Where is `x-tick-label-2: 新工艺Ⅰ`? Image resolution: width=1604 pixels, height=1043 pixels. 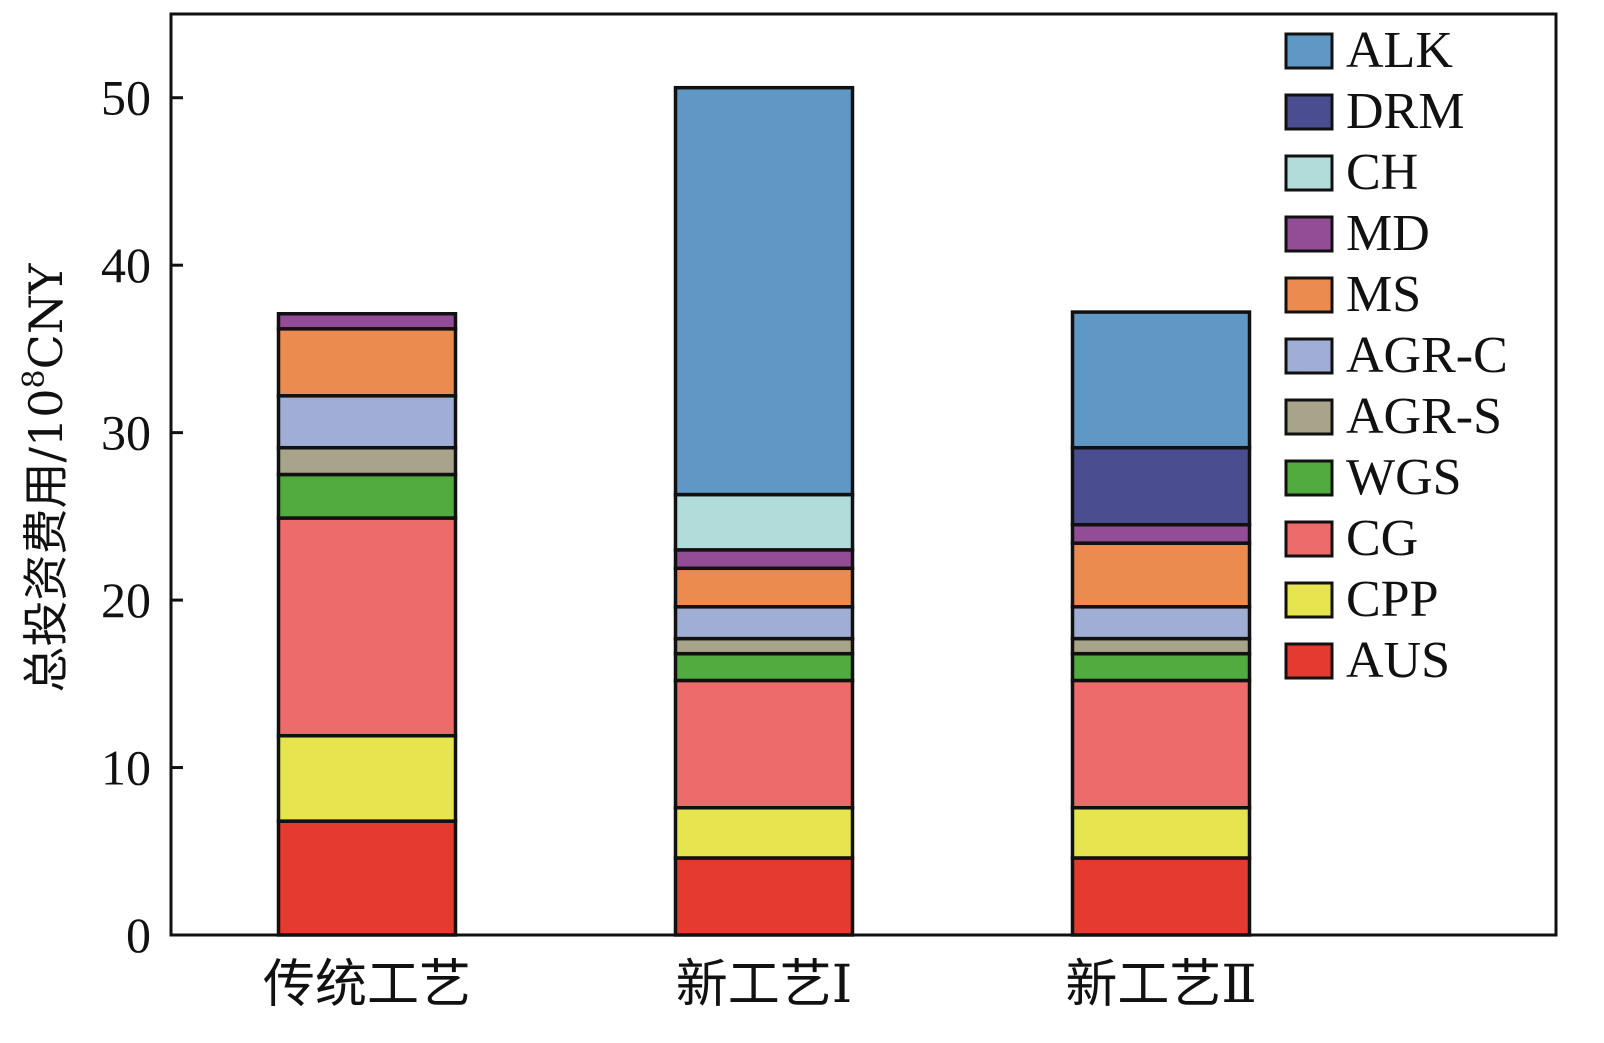
x-tick-label-2: 新工艺Ⅰ is located at coordinates (764, 985).